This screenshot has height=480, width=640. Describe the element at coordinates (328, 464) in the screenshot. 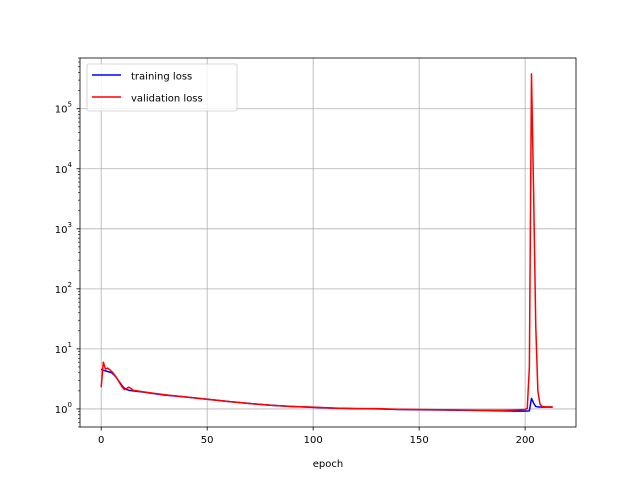

I see `x-axis-label: epoch` at that location.